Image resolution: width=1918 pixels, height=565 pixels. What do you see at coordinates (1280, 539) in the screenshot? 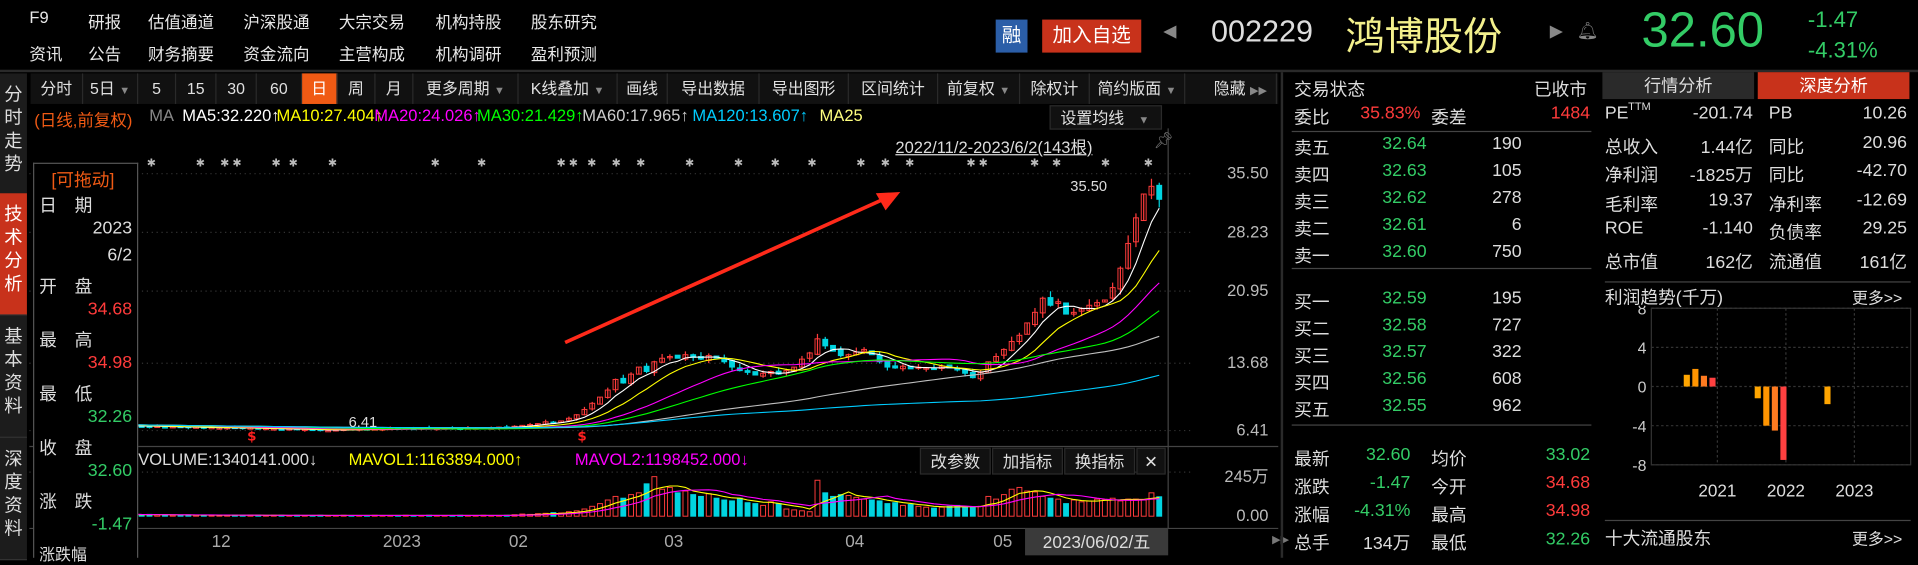
I see `scroll-right-icon: ▶▶` at bounding box center [1280, 539].